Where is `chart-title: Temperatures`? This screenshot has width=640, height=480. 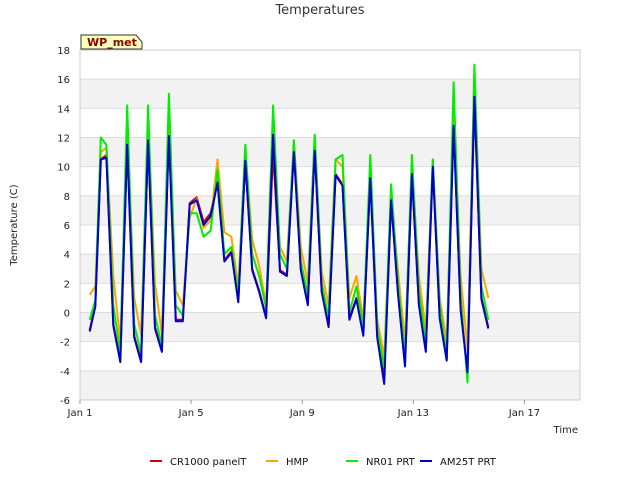 chart-title: Temperatures is located at coordinates (319, 10).